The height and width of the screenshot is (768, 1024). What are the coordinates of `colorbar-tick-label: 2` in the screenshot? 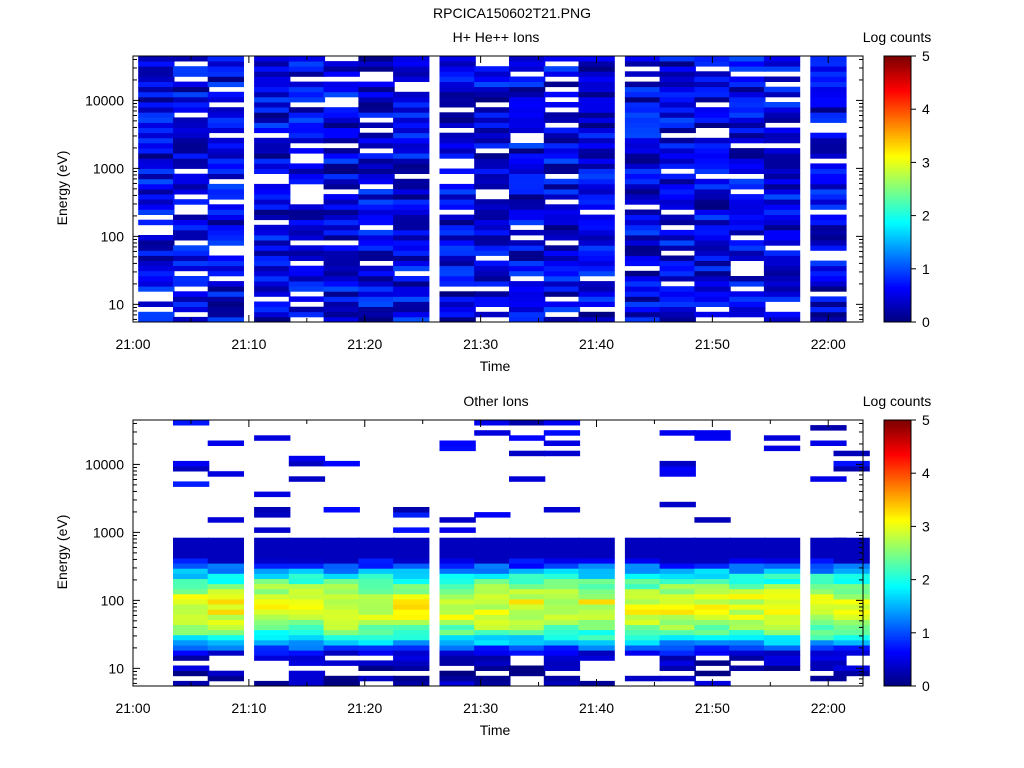 It's located at (926, 216).